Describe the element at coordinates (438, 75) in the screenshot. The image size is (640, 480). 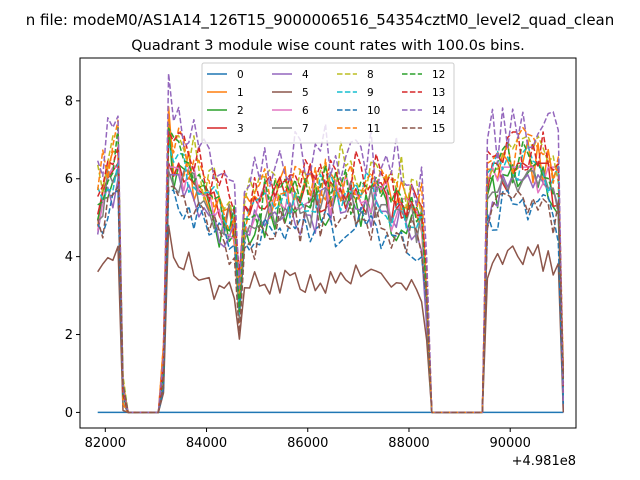
I see `legend-label-12: 12` at that location.